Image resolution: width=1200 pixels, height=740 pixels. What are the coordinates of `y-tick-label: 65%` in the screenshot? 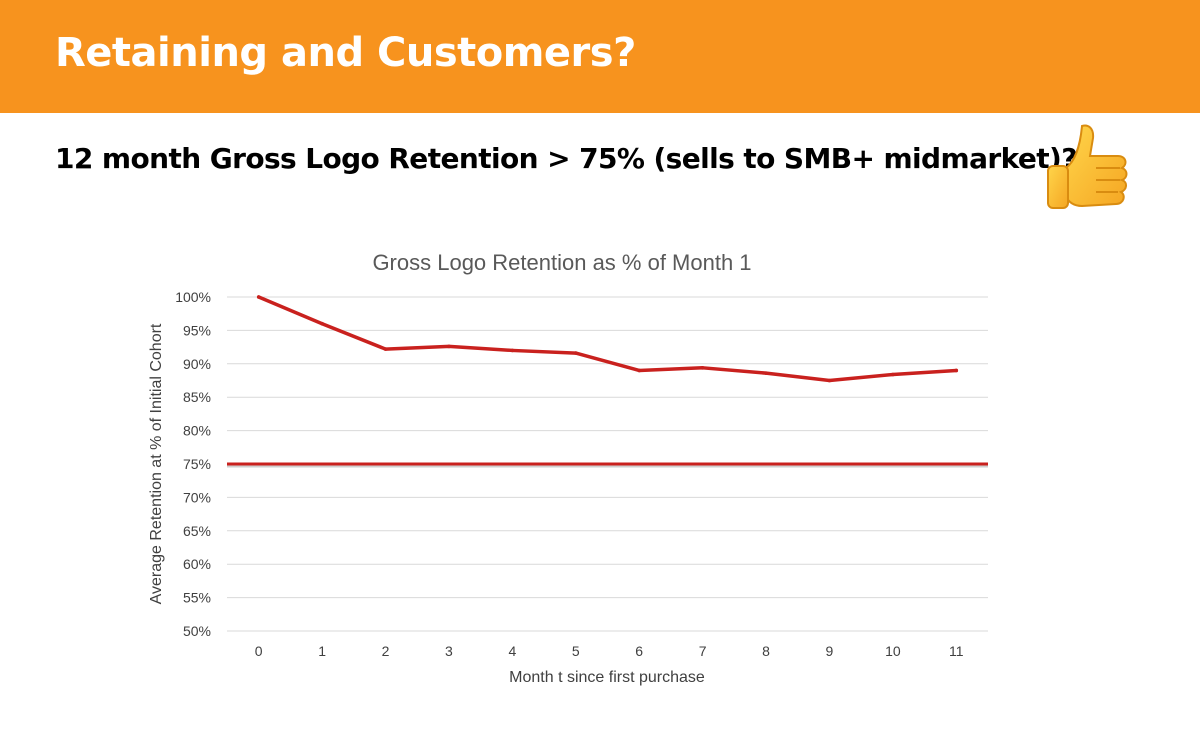 It's located at (197, 531).